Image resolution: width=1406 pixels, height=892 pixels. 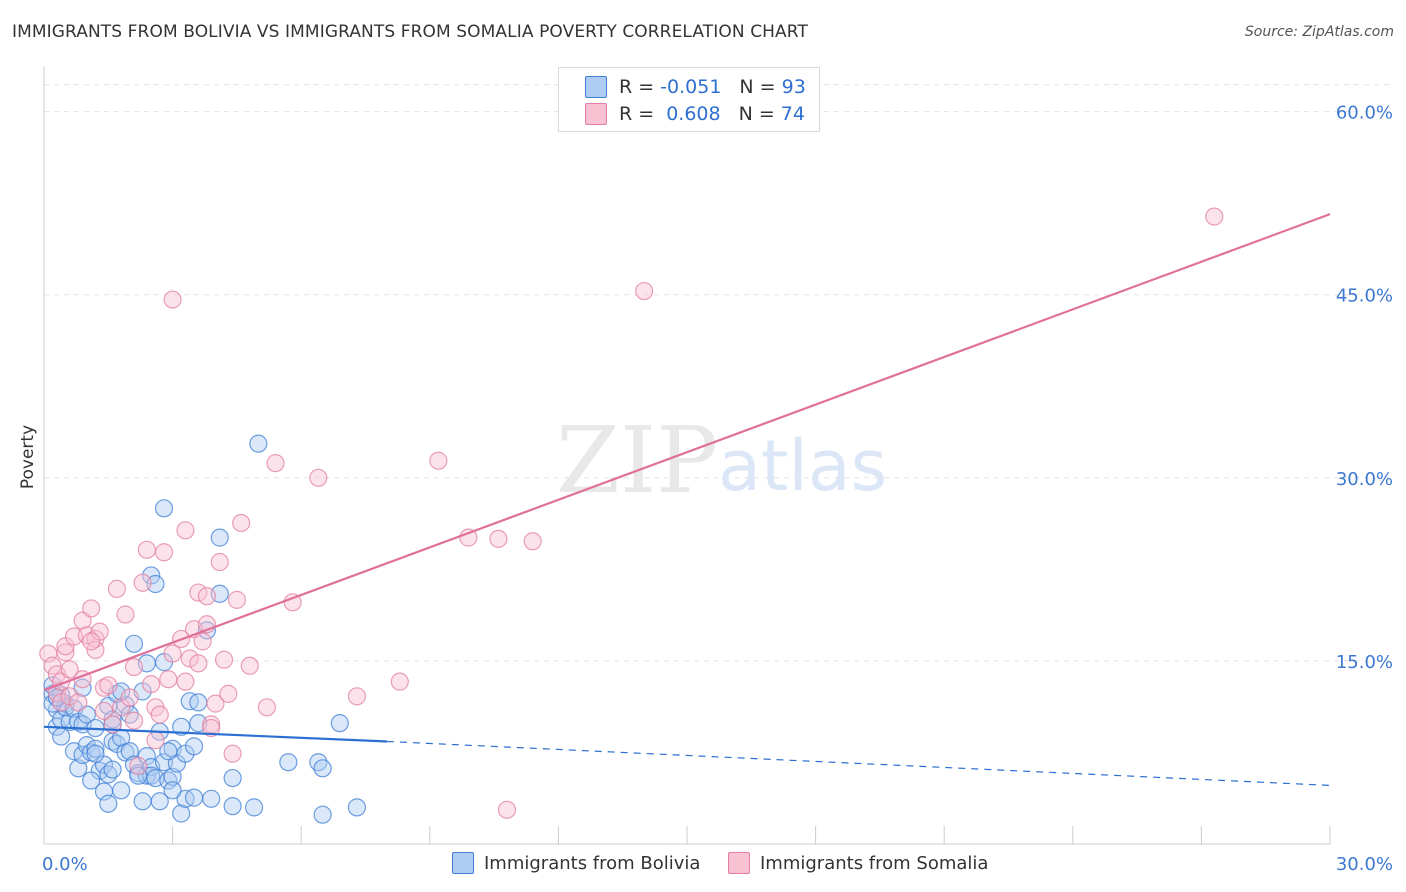 What do you see at coordinates (1364, 479) in the screenshot?
I see `y-tick-label: 30.0%` at bounding box center [1364, 479].